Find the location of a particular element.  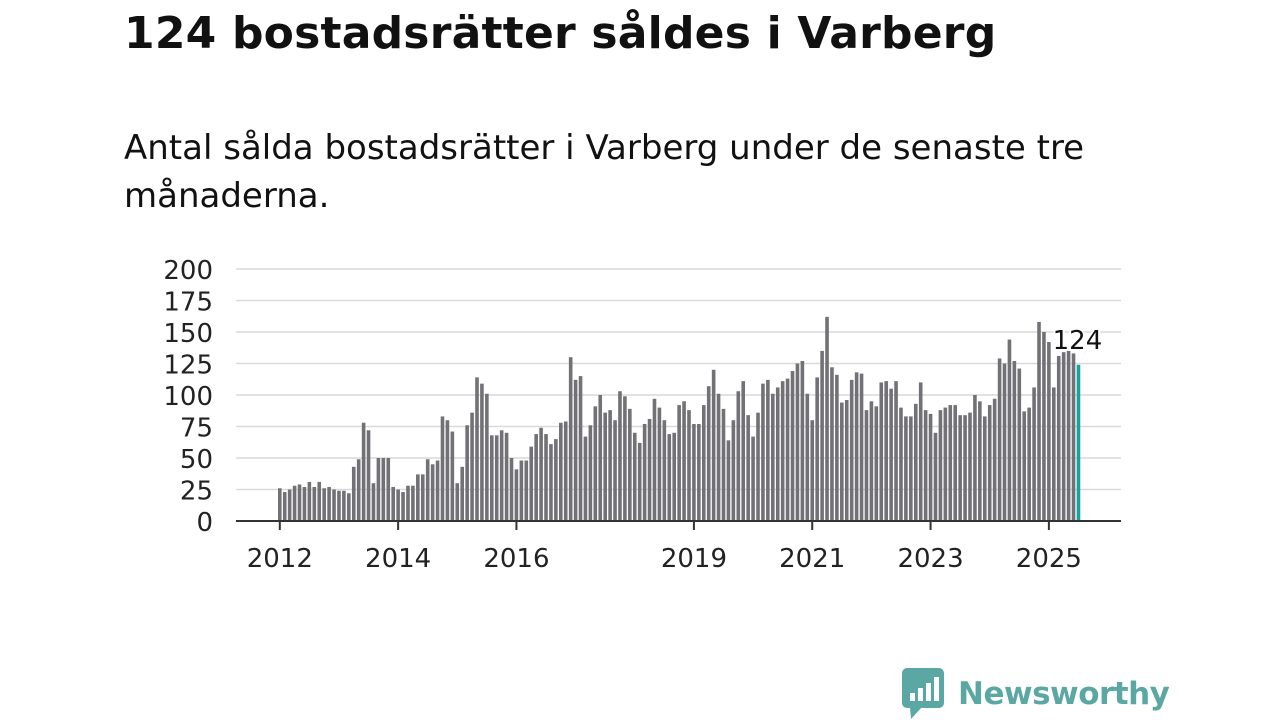

y-tick-label: 75 is located at coordinates (196, 429).